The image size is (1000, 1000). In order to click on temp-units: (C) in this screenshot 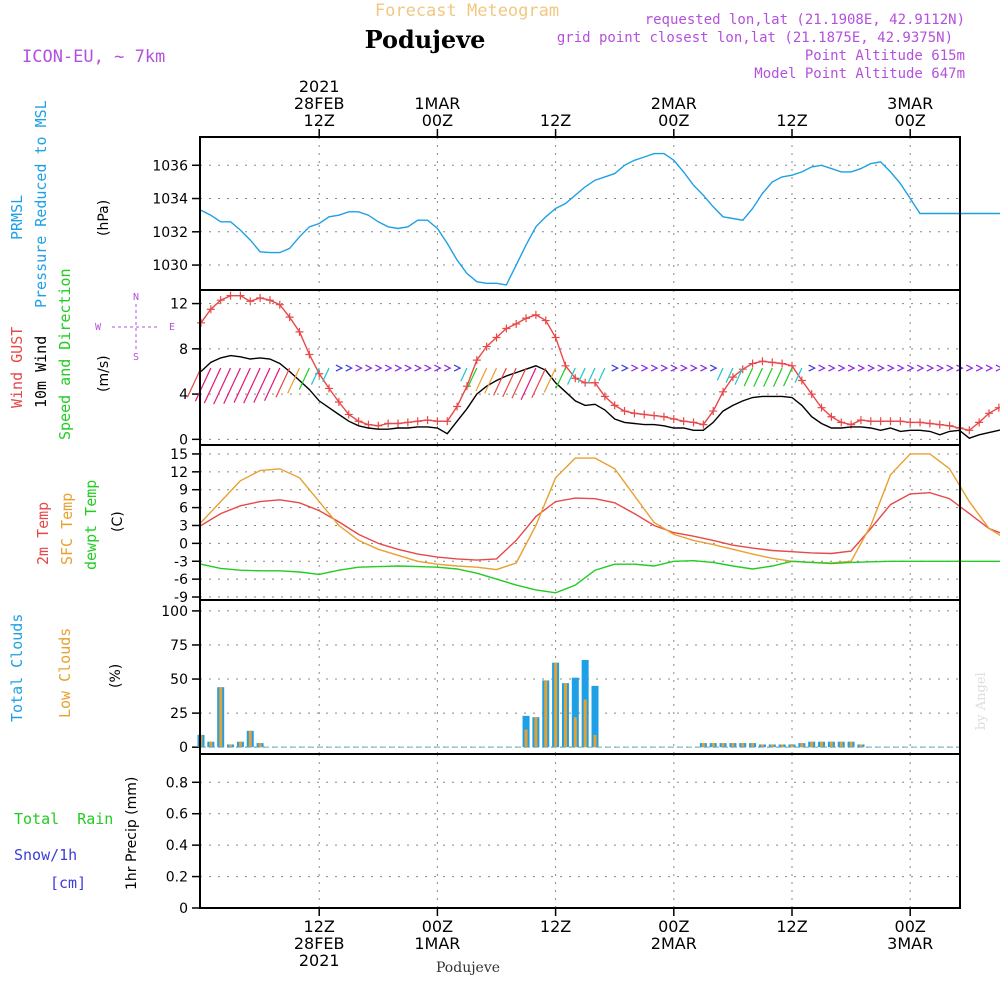, I will do `click(118, 521)`.